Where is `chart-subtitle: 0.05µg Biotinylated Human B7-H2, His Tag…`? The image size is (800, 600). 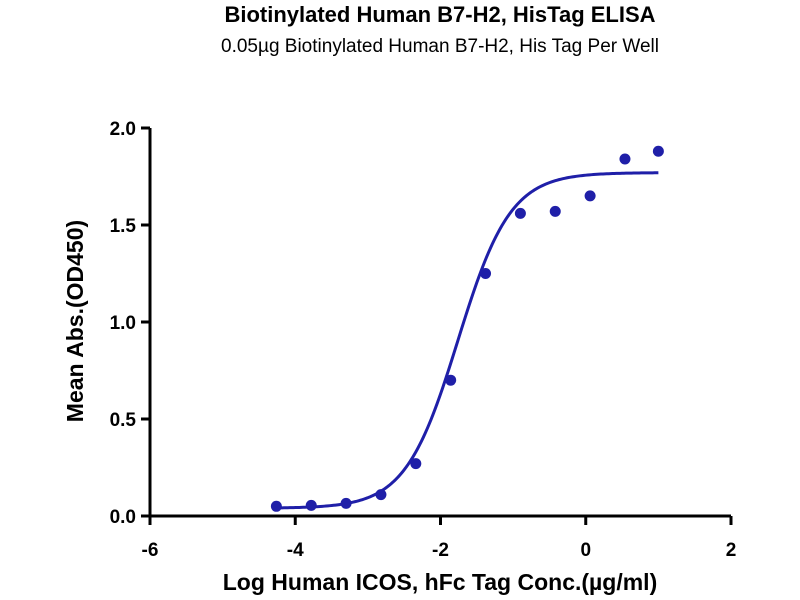 chart-subtitle: 0.05µg Biotinylated Human B7-H2, His Tag… is located at coordinates (440, 46).